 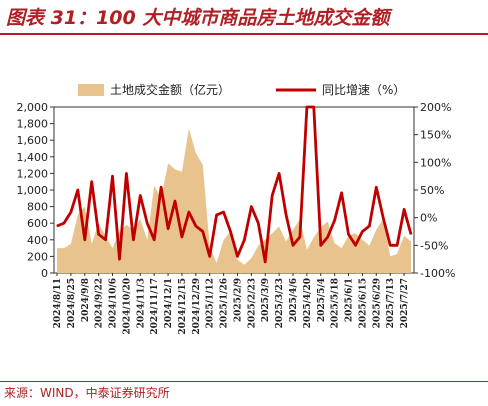 What do you see at coordinates (33, 157) in the screenshot?
I see `left-tick-label: 1,400` at bounding box center [33, 157].